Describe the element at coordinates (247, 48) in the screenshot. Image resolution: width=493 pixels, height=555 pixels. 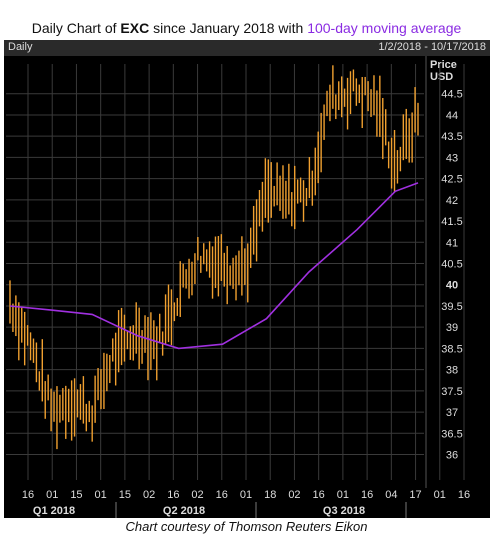
I see `chart-header-bar: Daily 1/2/2018 - 10/17/2018` at that location.